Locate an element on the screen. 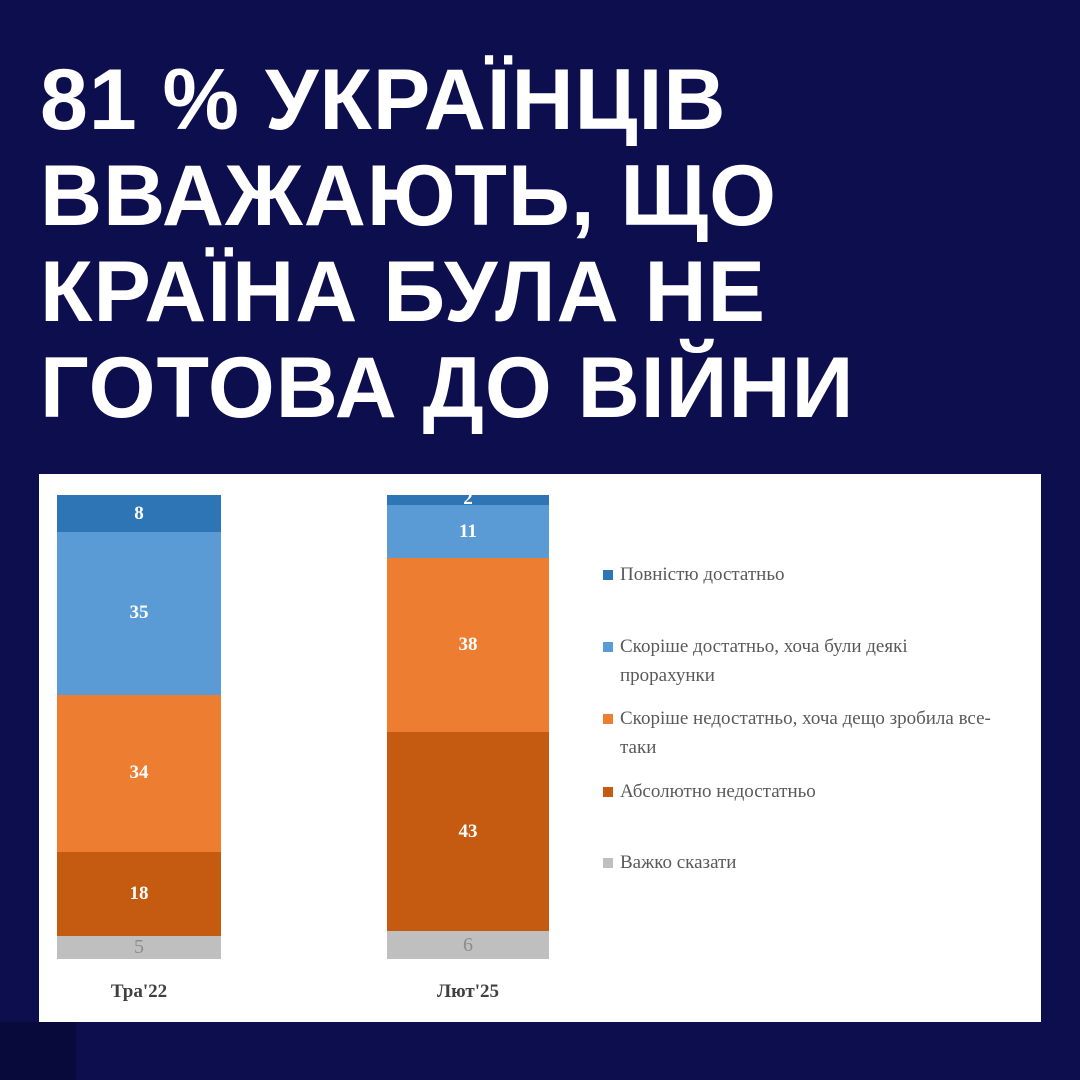 The height and width of the screenshot is (1080, 1080). segment-value: 35 is located at coordinates (139, 613).